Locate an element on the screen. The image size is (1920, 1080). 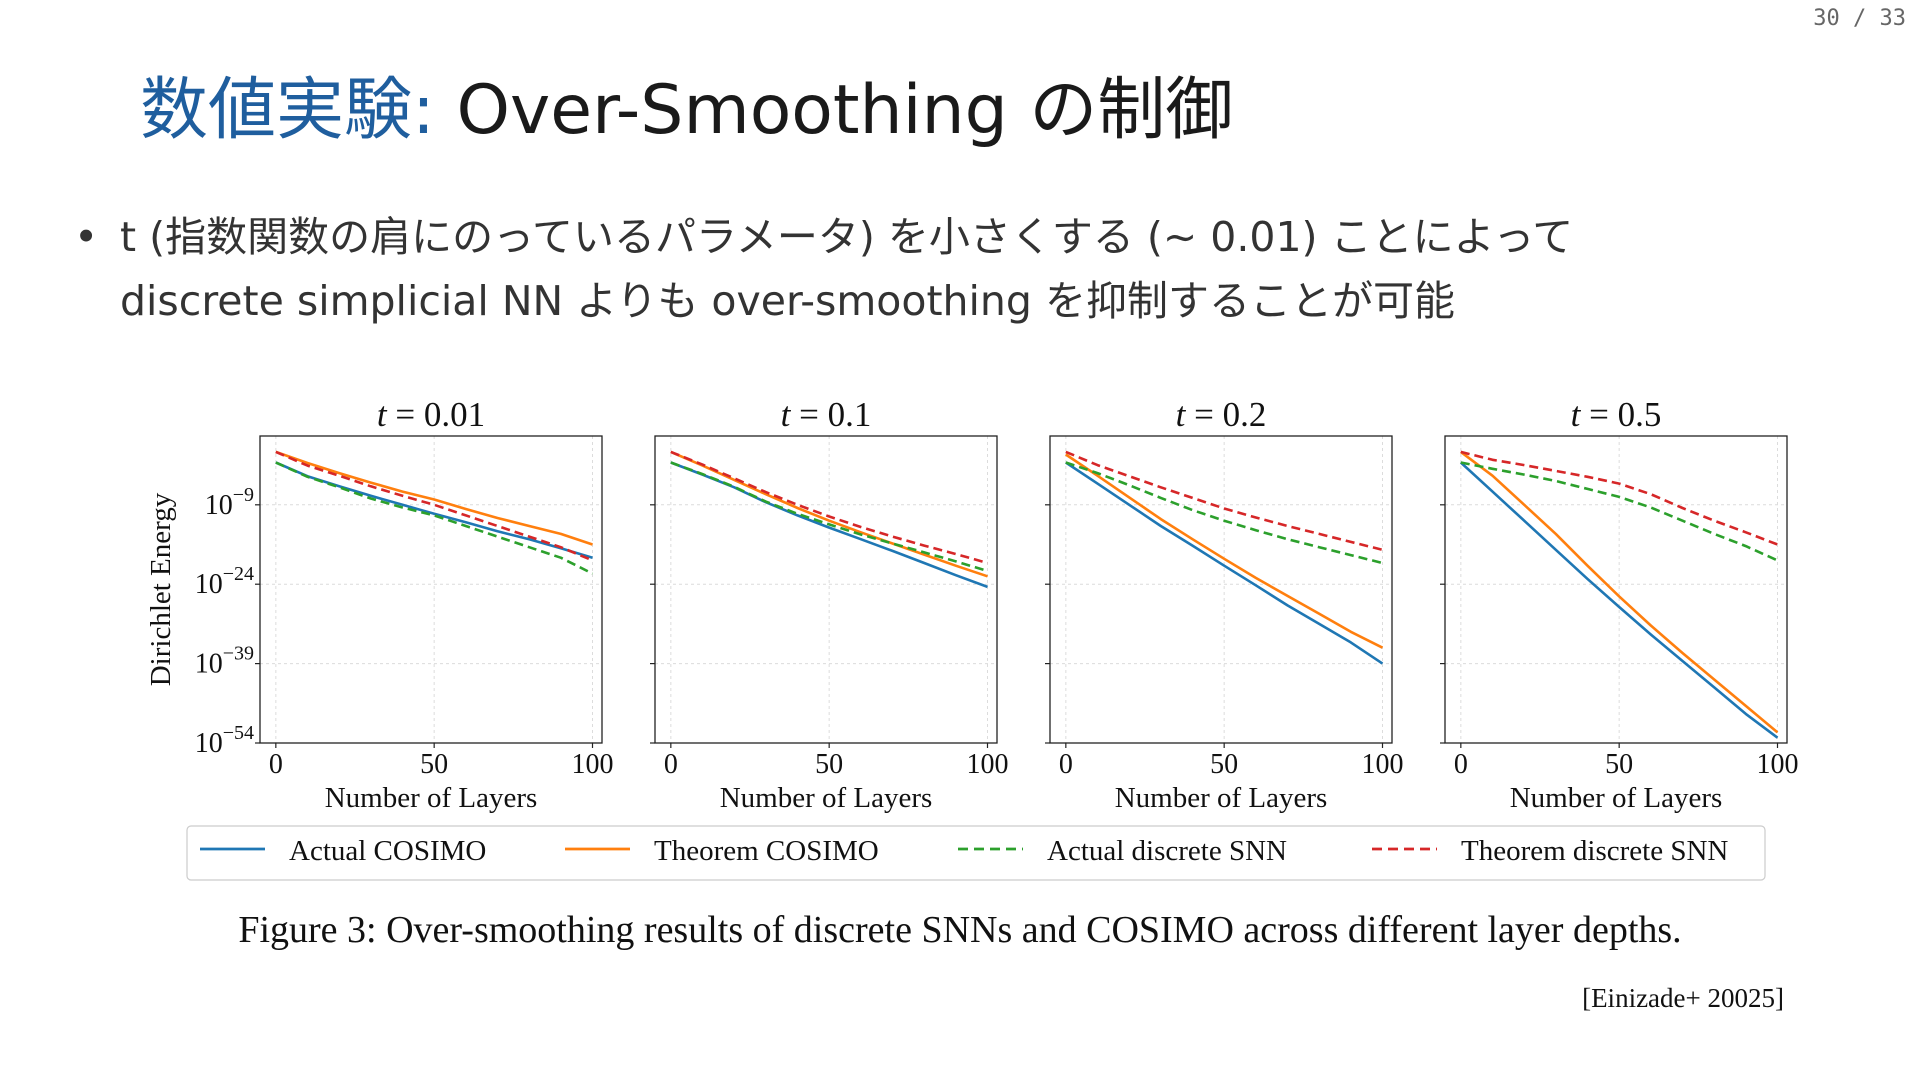
panel-title: t = 0.5 is located at coordinates (1616, 414).